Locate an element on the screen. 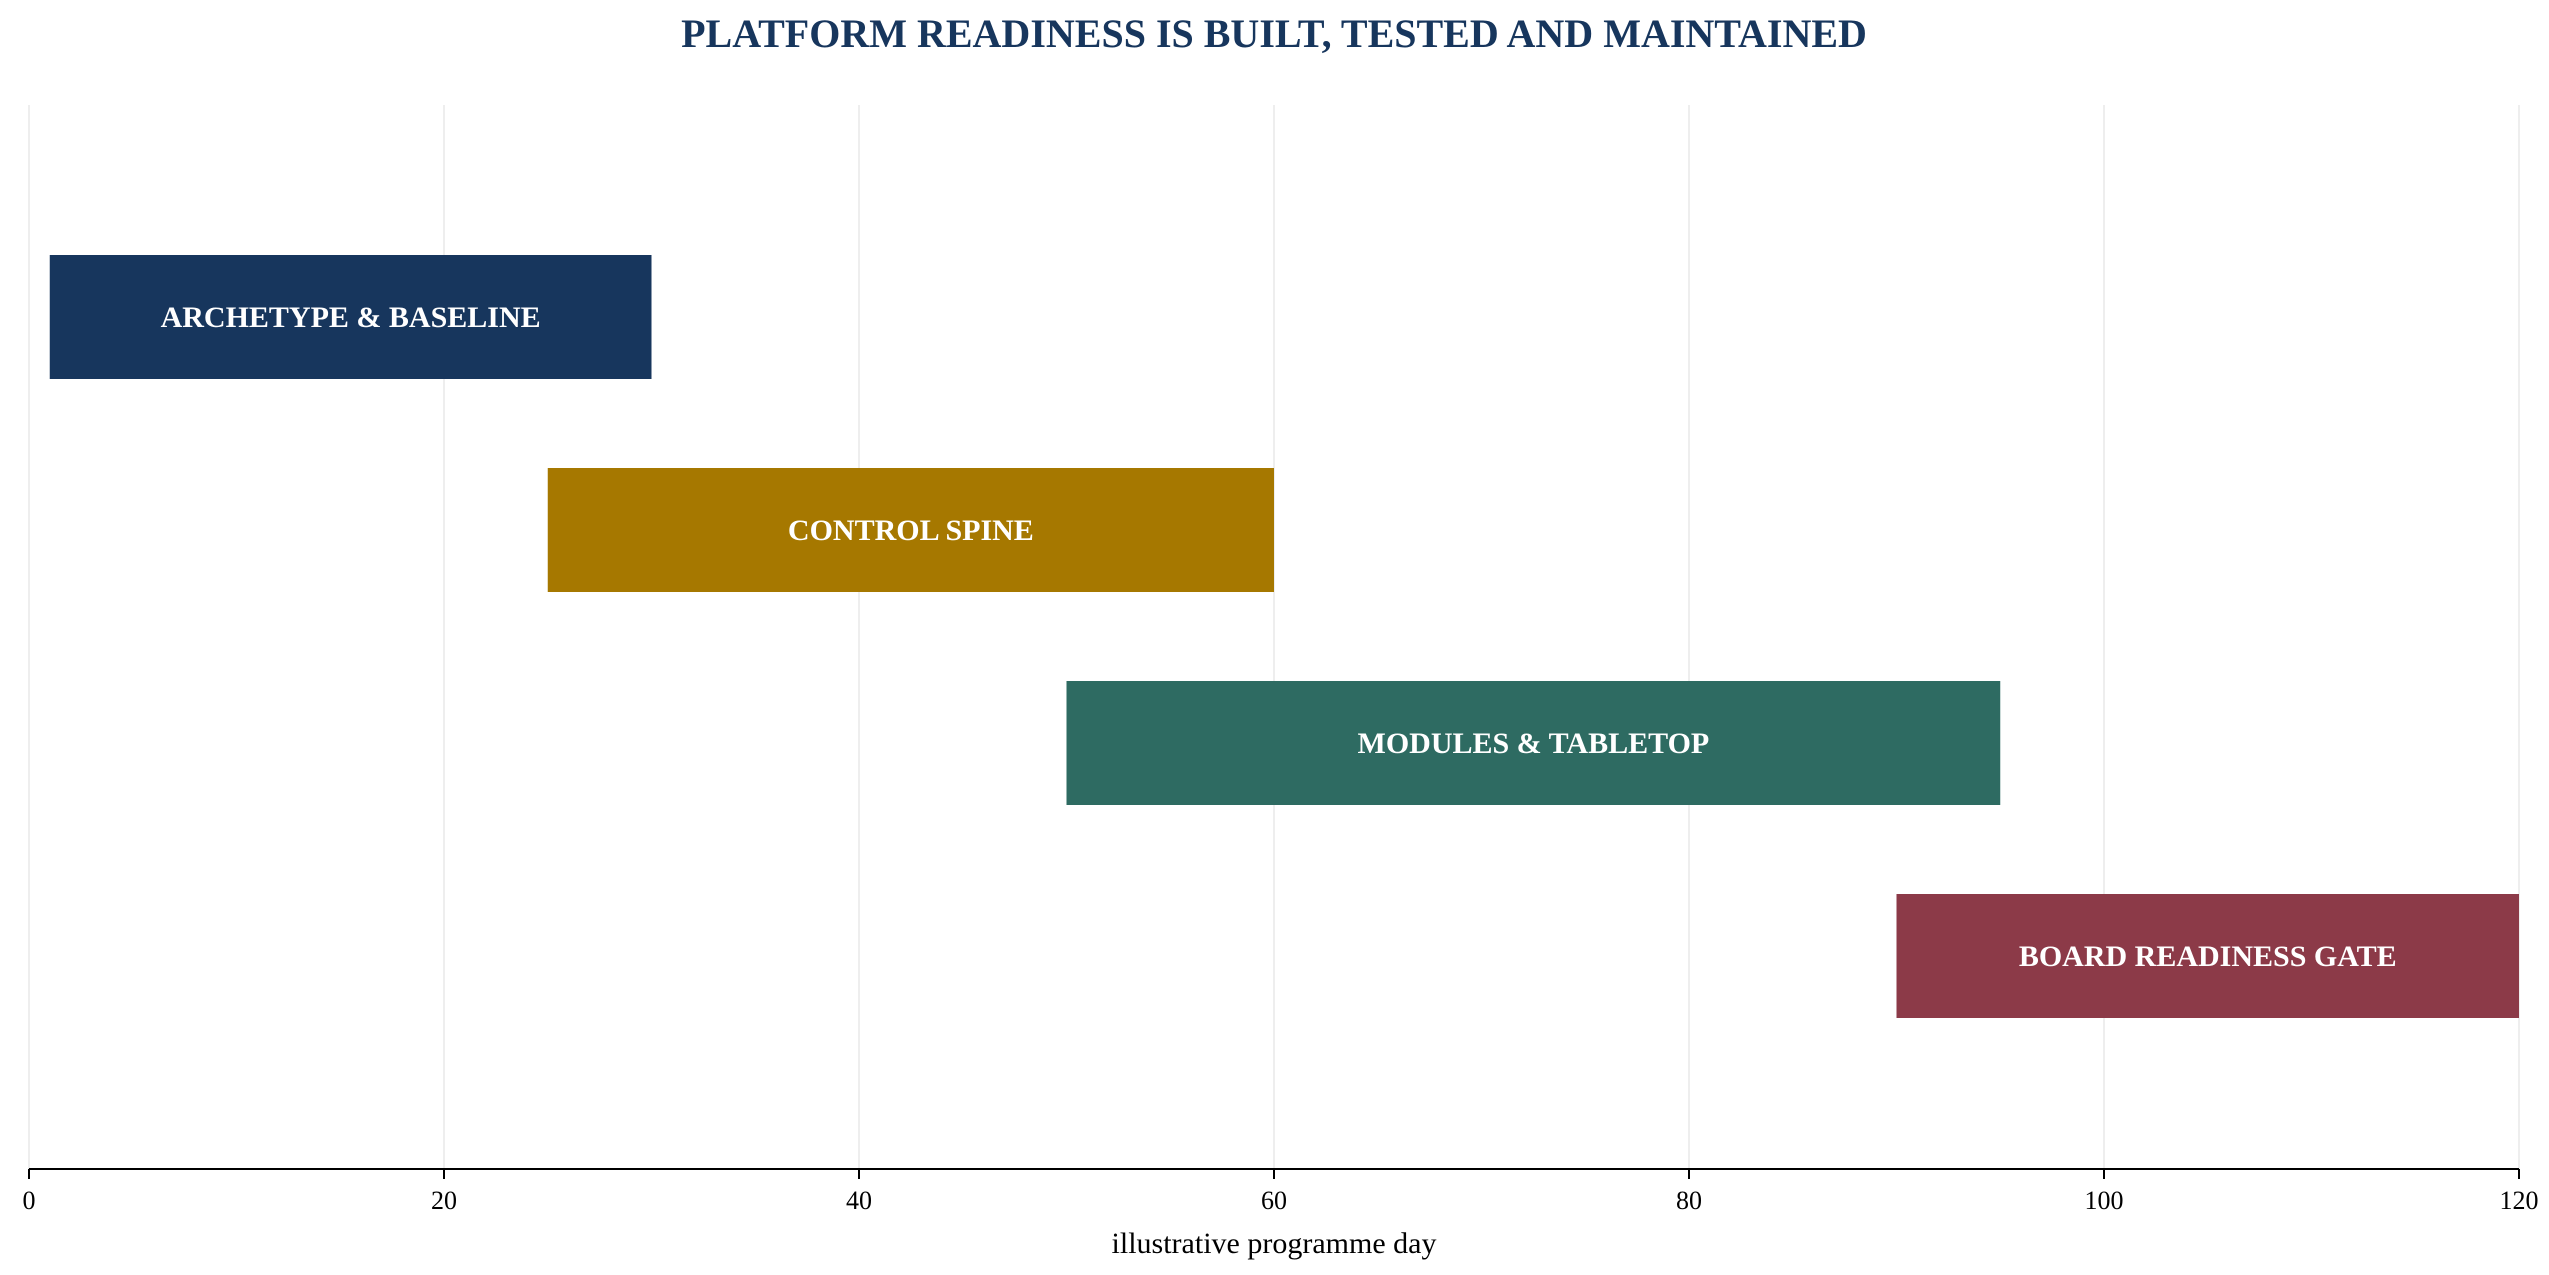 The image size is (2549, 1275). x-axis-label: illustrative programme day is located at coordinates (1274, 1243).